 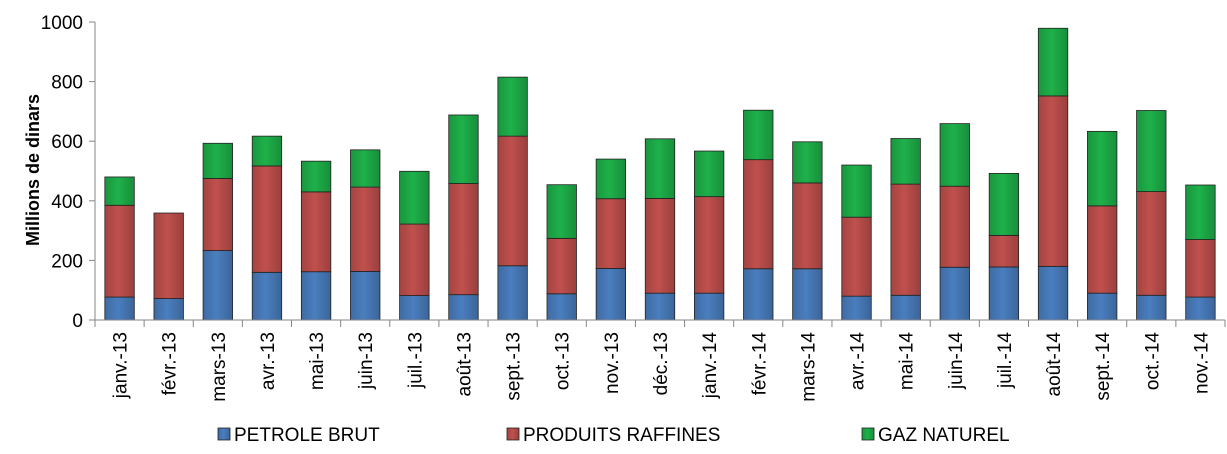 I want to click on y-axis-title-group: Millions de dinars, so click(x=33, y=170).